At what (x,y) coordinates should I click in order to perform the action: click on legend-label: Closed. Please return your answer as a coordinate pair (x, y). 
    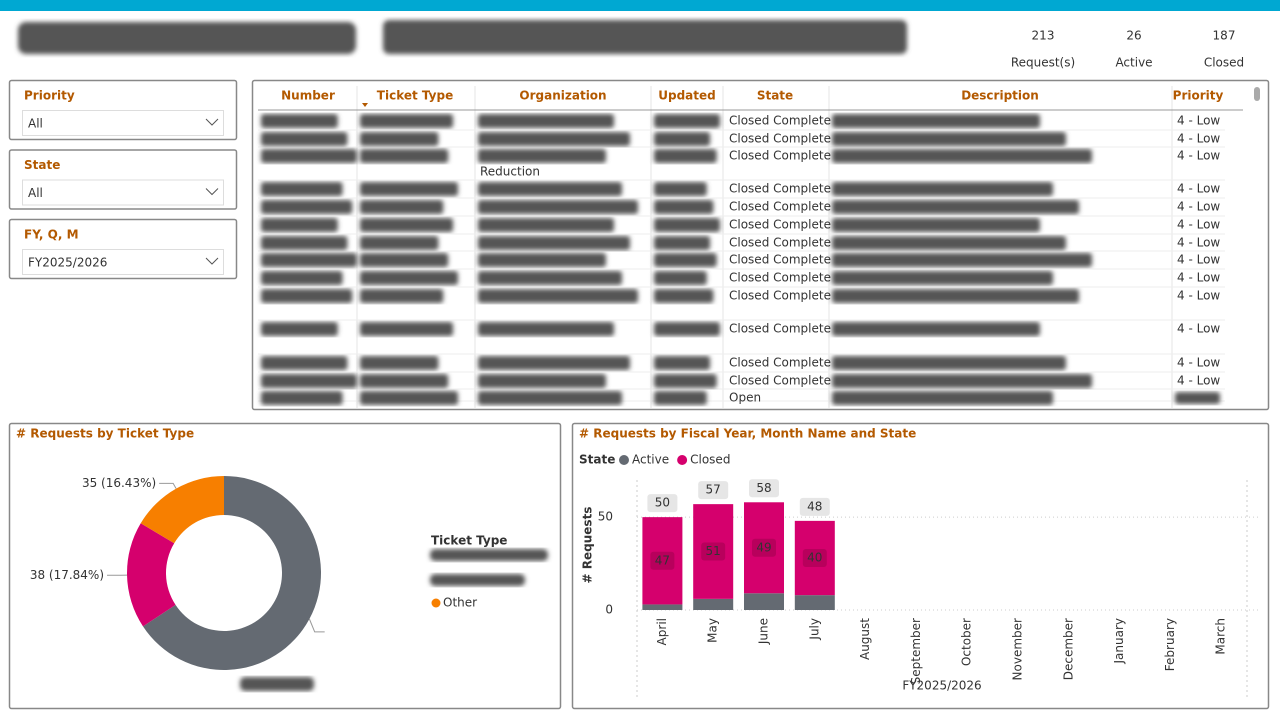
    Looking at the image, I should click on (710, 460).